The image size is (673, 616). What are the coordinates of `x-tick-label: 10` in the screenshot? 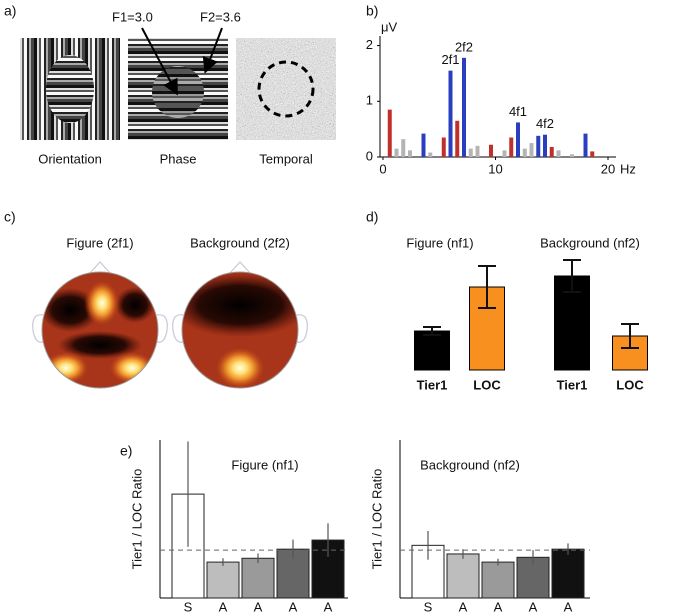 It's located at (495, 168).